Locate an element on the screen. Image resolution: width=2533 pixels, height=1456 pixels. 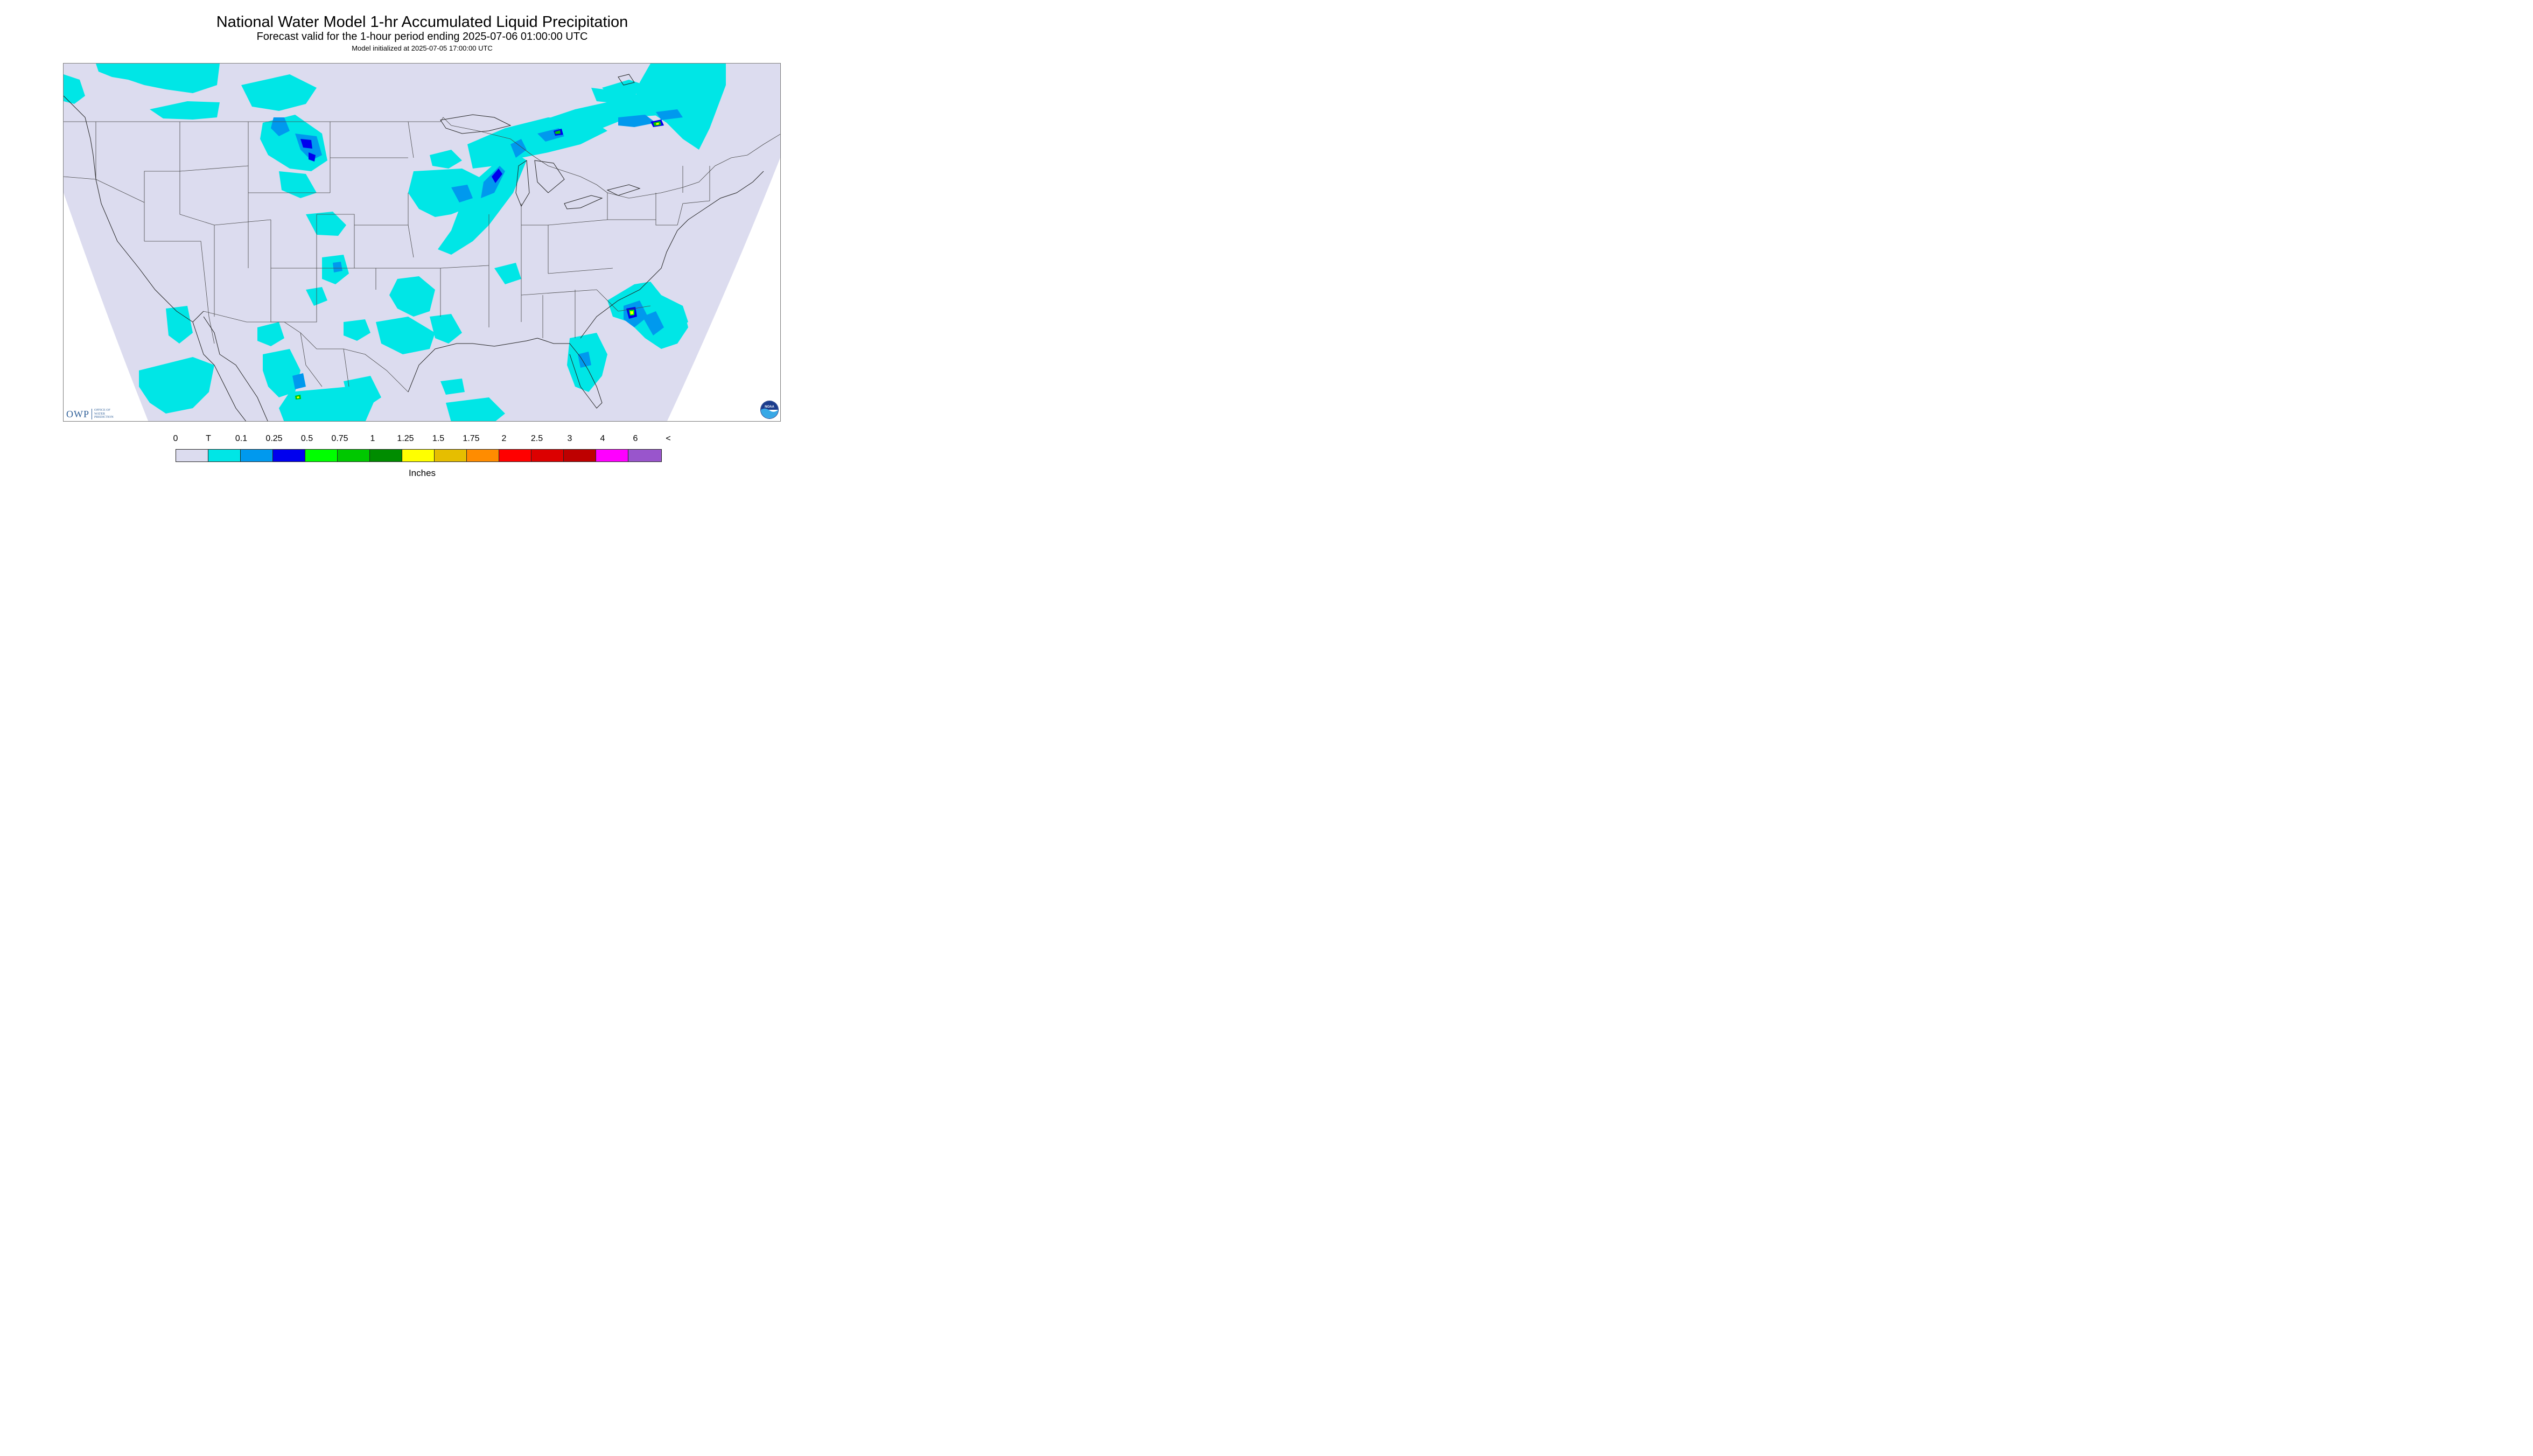
legend-label: 0.75 is located at coordinates (339, 438).